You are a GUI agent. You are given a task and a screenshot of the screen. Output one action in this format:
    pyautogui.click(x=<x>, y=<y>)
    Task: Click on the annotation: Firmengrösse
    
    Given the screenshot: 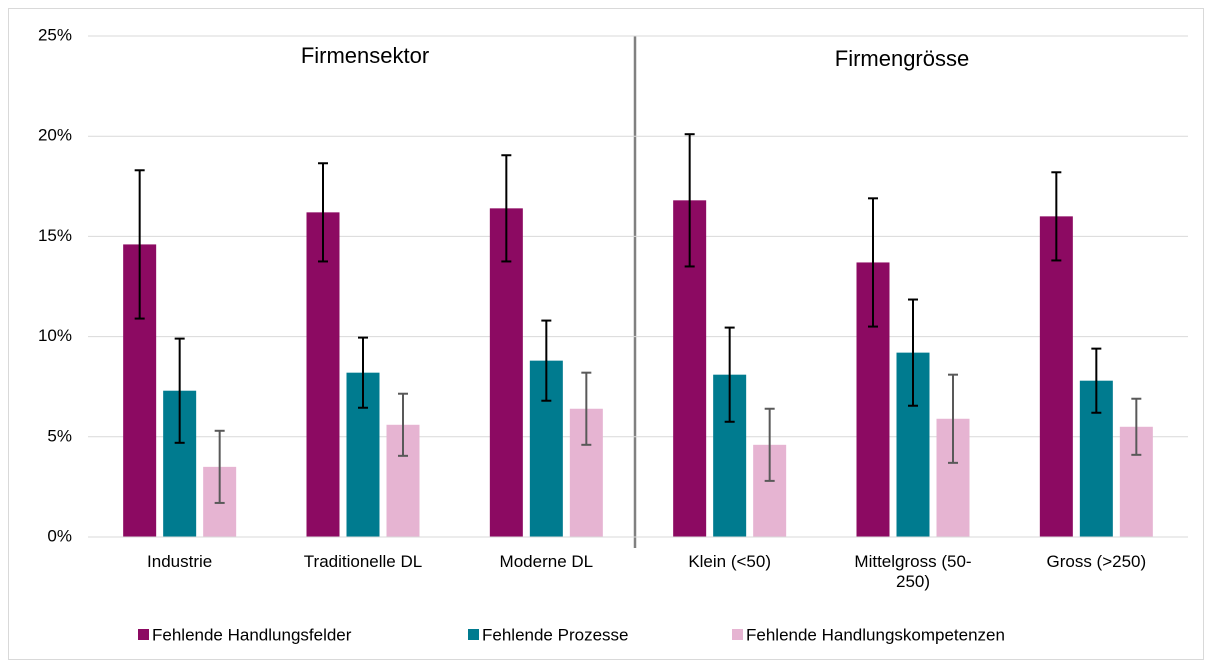 What is the action you would take?
    pyautogui.click(x=902, y=58)
    